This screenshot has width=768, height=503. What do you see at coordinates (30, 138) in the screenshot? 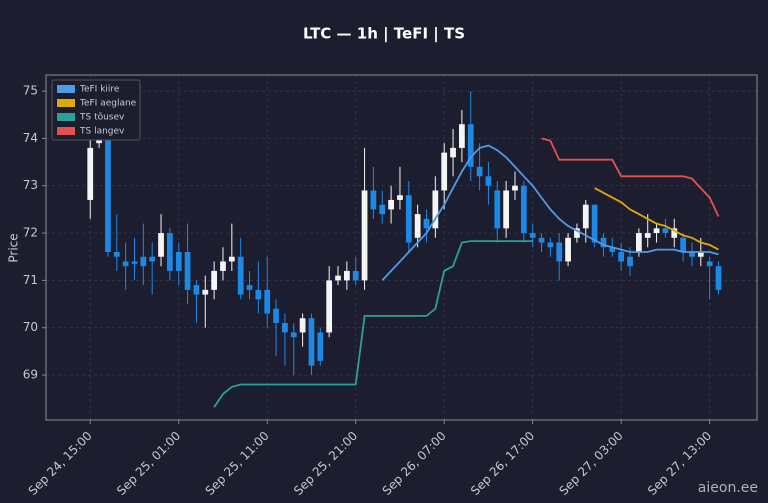
I see `y-tick-label: 74` at bounding box center [30, 138].